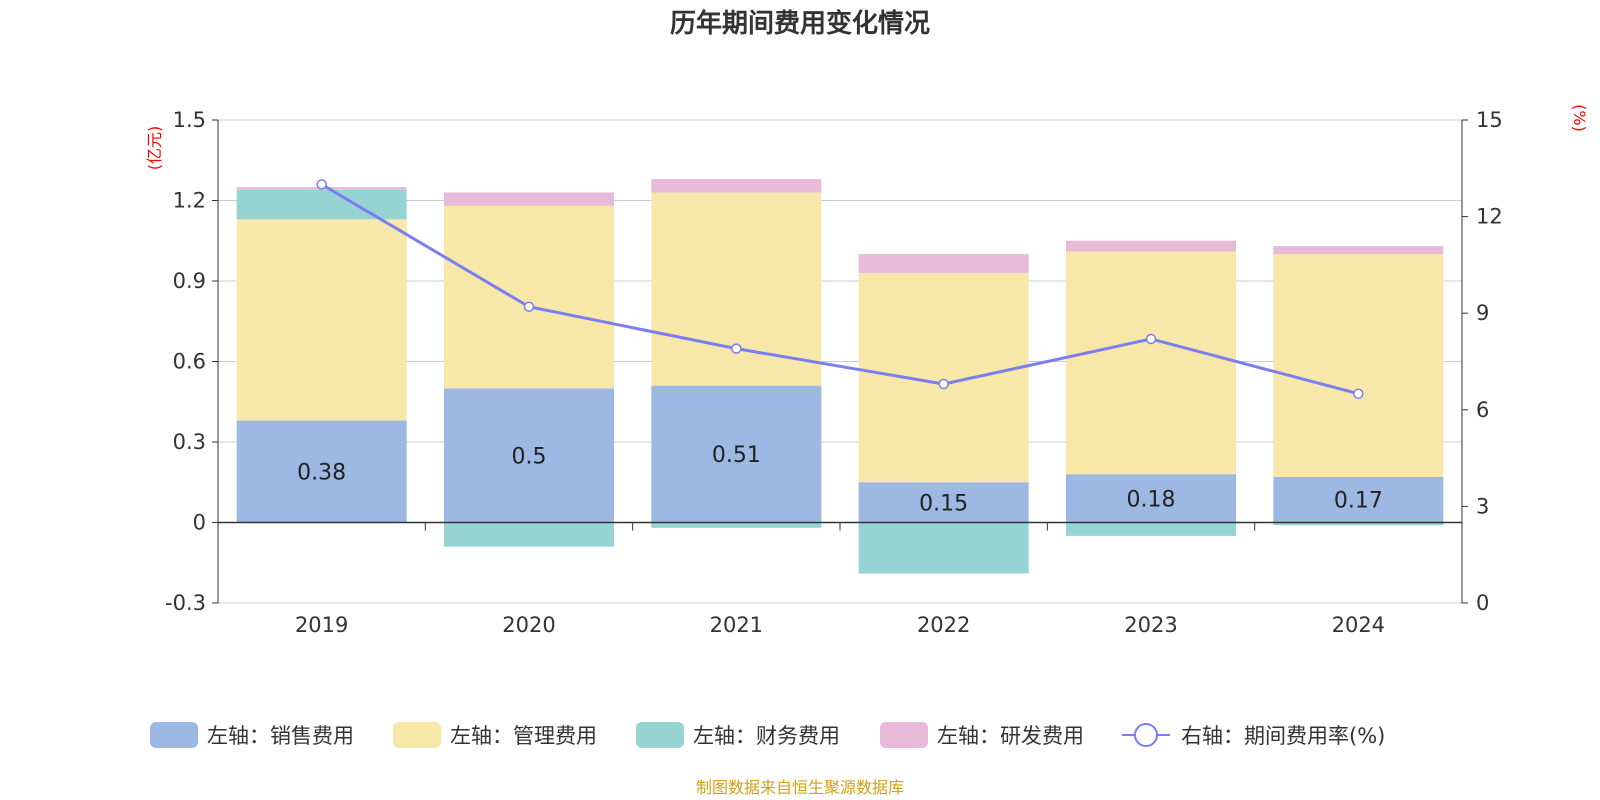 The width and height of the screenshot is (1600, 800). I want to click on right-tick-label: 0, so click(1482, 603).